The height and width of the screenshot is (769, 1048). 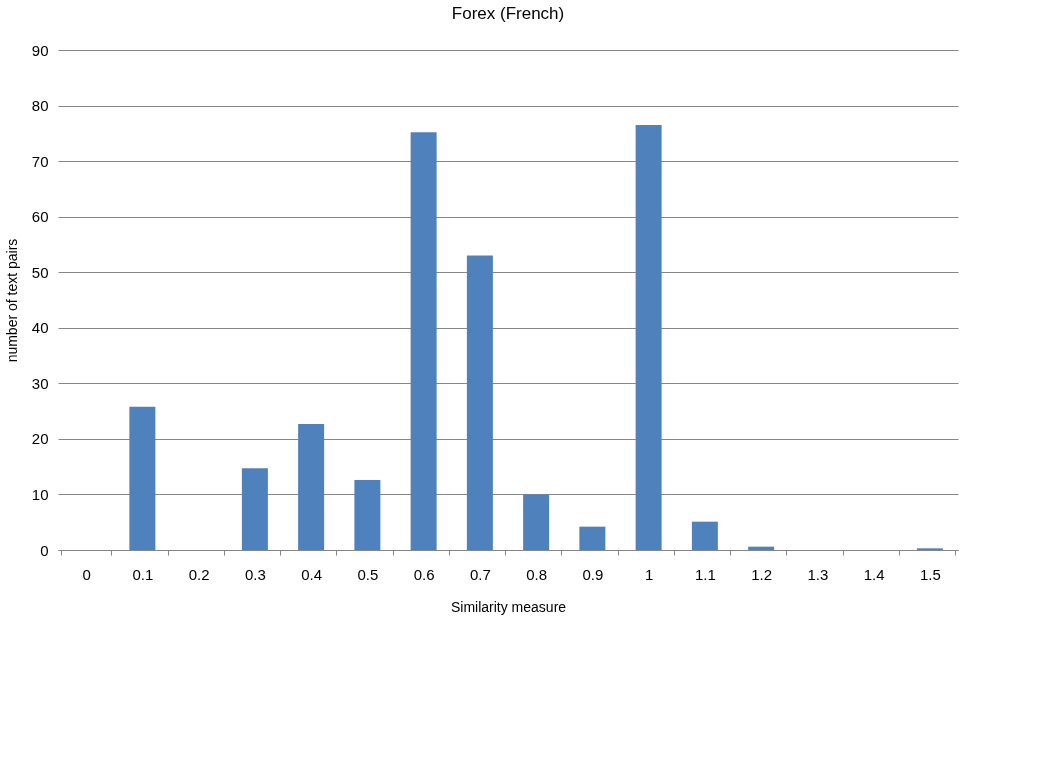 What do you see at coordinates (874, 574) in the screenshot?
I see `x-tick-label: 1.4` at bounding box center [874, 574].